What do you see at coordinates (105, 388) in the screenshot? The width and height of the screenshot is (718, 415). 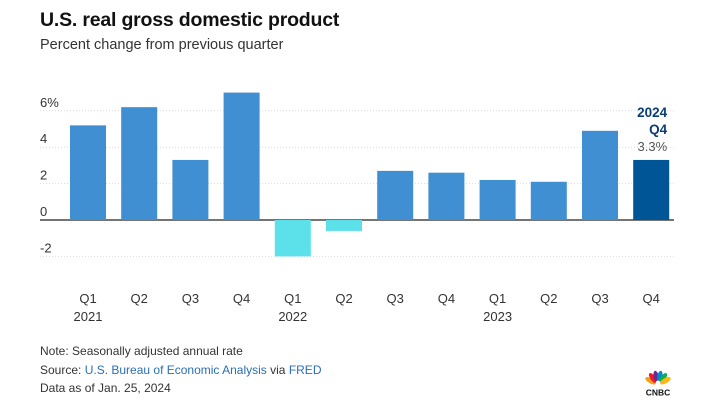 I see `data-date: Data as of Jan. 25, 2024` at bounding box center [105, 388].